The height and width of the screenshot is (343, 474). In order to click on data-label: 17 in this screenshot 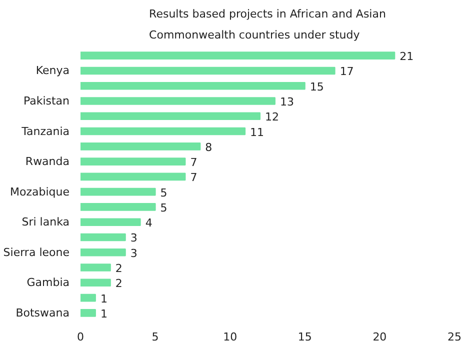, I will do `click(347, 71)`.